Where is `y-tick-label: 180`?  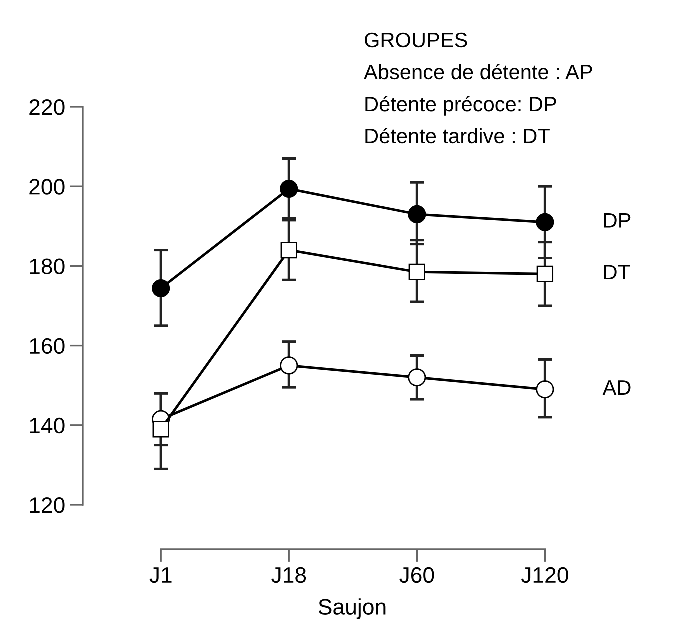
y-tick-label: 180 is located at coordinates (47, 266).